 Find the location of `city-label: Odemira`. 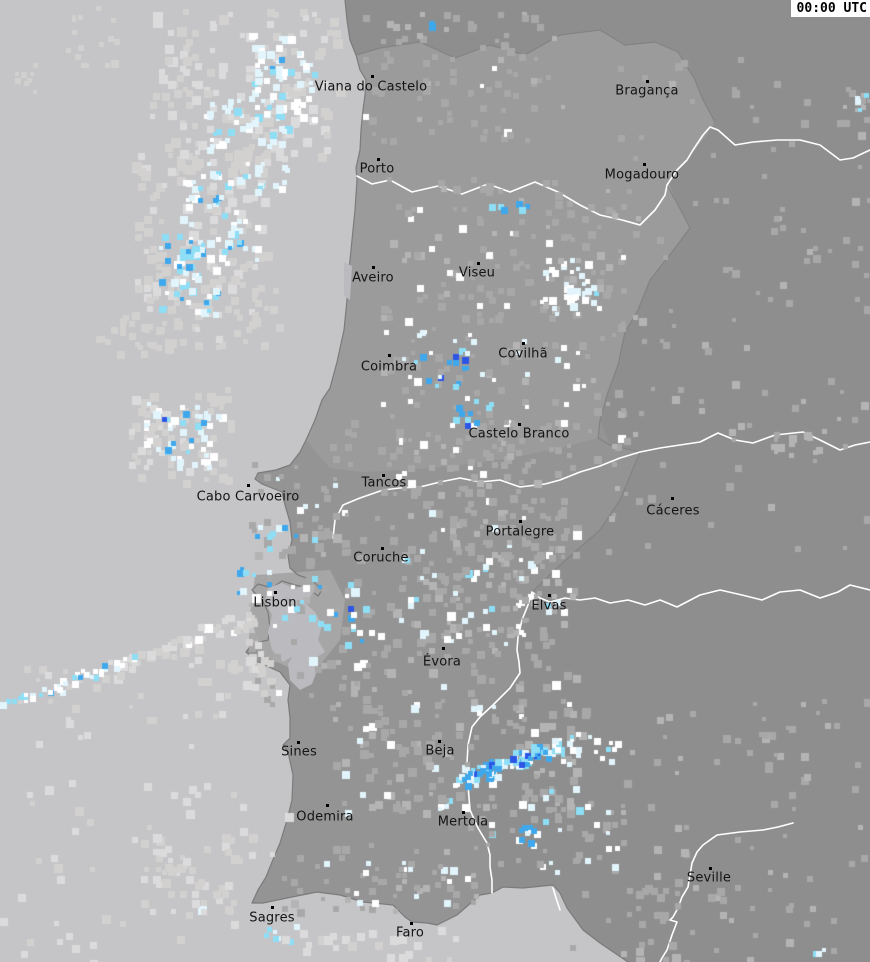

city-label: Odemira is located at coordinates (325, 817).